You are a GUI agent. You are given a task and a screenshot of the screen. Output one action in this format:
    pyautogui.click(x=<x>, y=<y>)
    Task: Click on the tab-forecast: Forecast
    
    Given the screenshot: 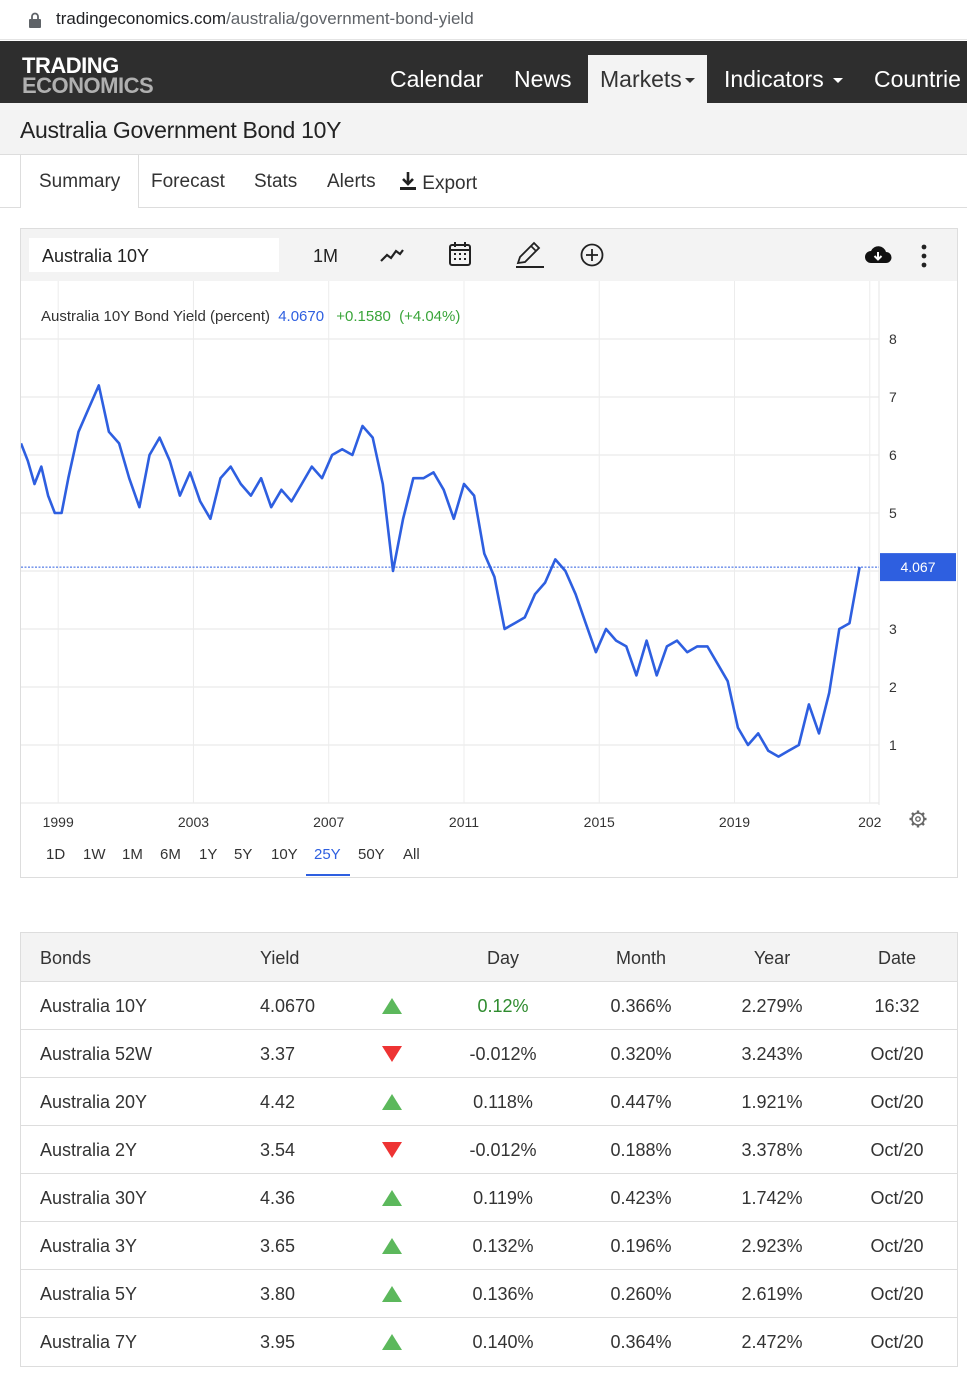 What is the action you would take?
    pyautogui.click(x=188, y=181)
    